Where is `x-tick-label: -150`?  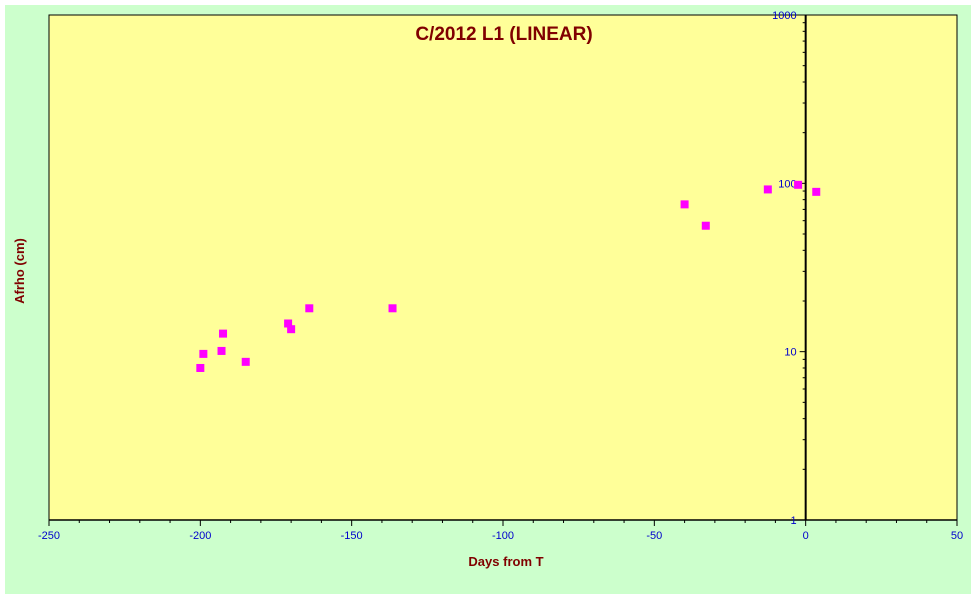 x-tick-label: -150 is located at coordinates (352, 536).